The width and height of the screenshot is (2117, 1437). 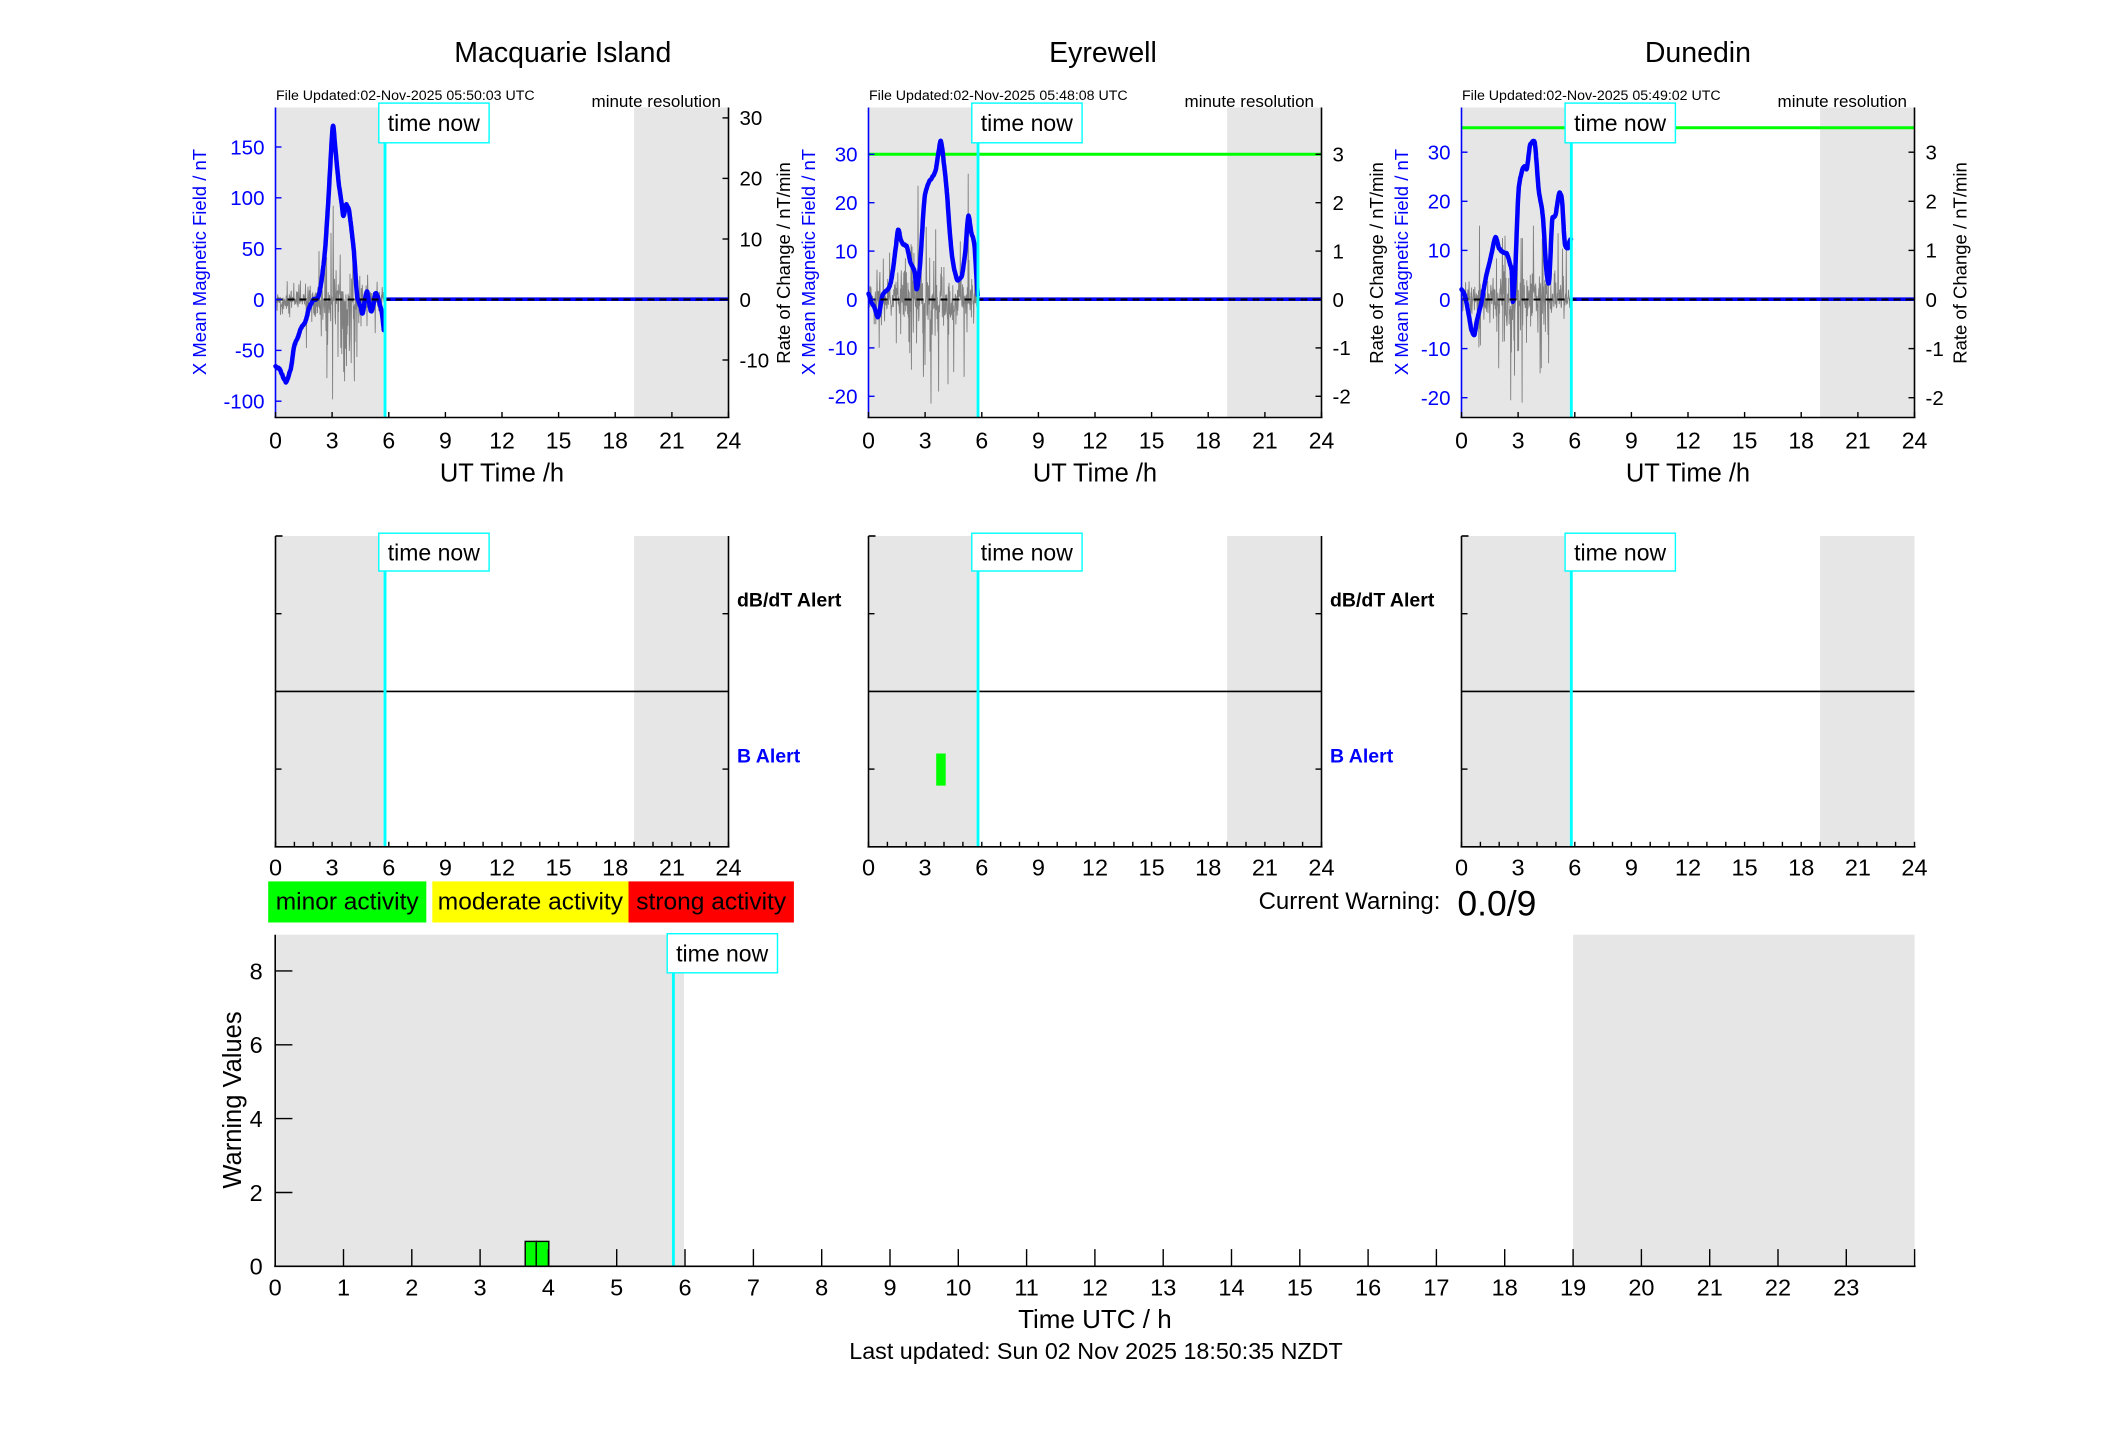 I want to click on svg-text: 17, so click(x=1436, y=1288).